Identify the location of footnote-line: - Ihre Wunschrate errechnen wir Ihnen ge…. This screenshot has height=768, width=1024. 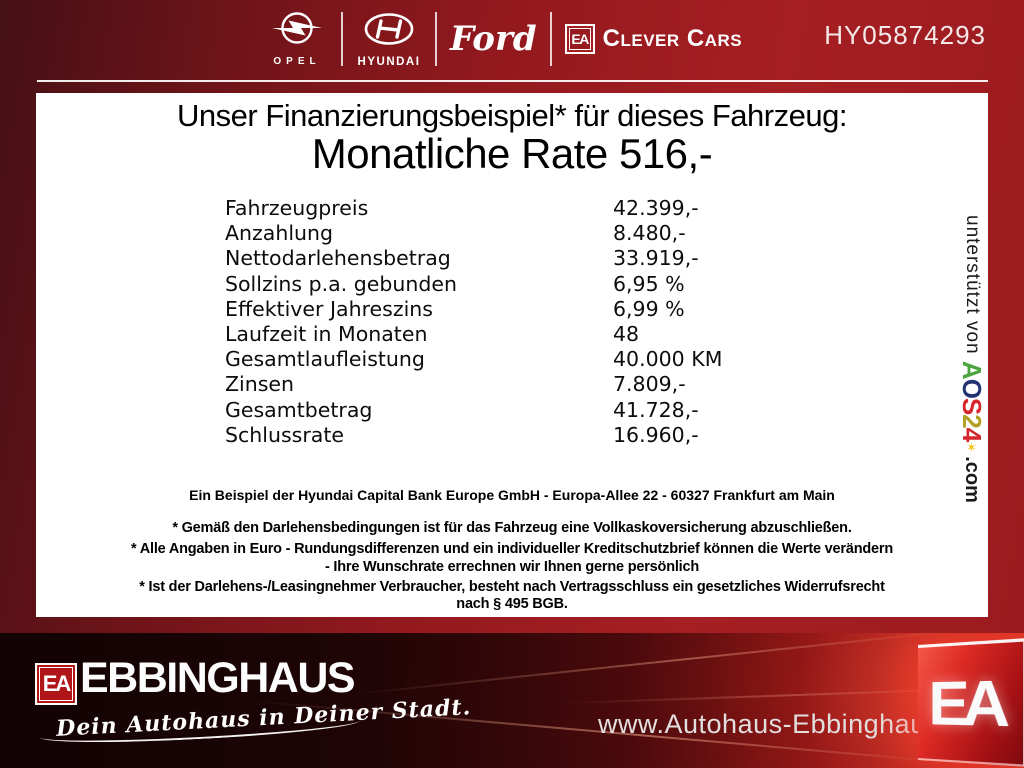
(512, 567).